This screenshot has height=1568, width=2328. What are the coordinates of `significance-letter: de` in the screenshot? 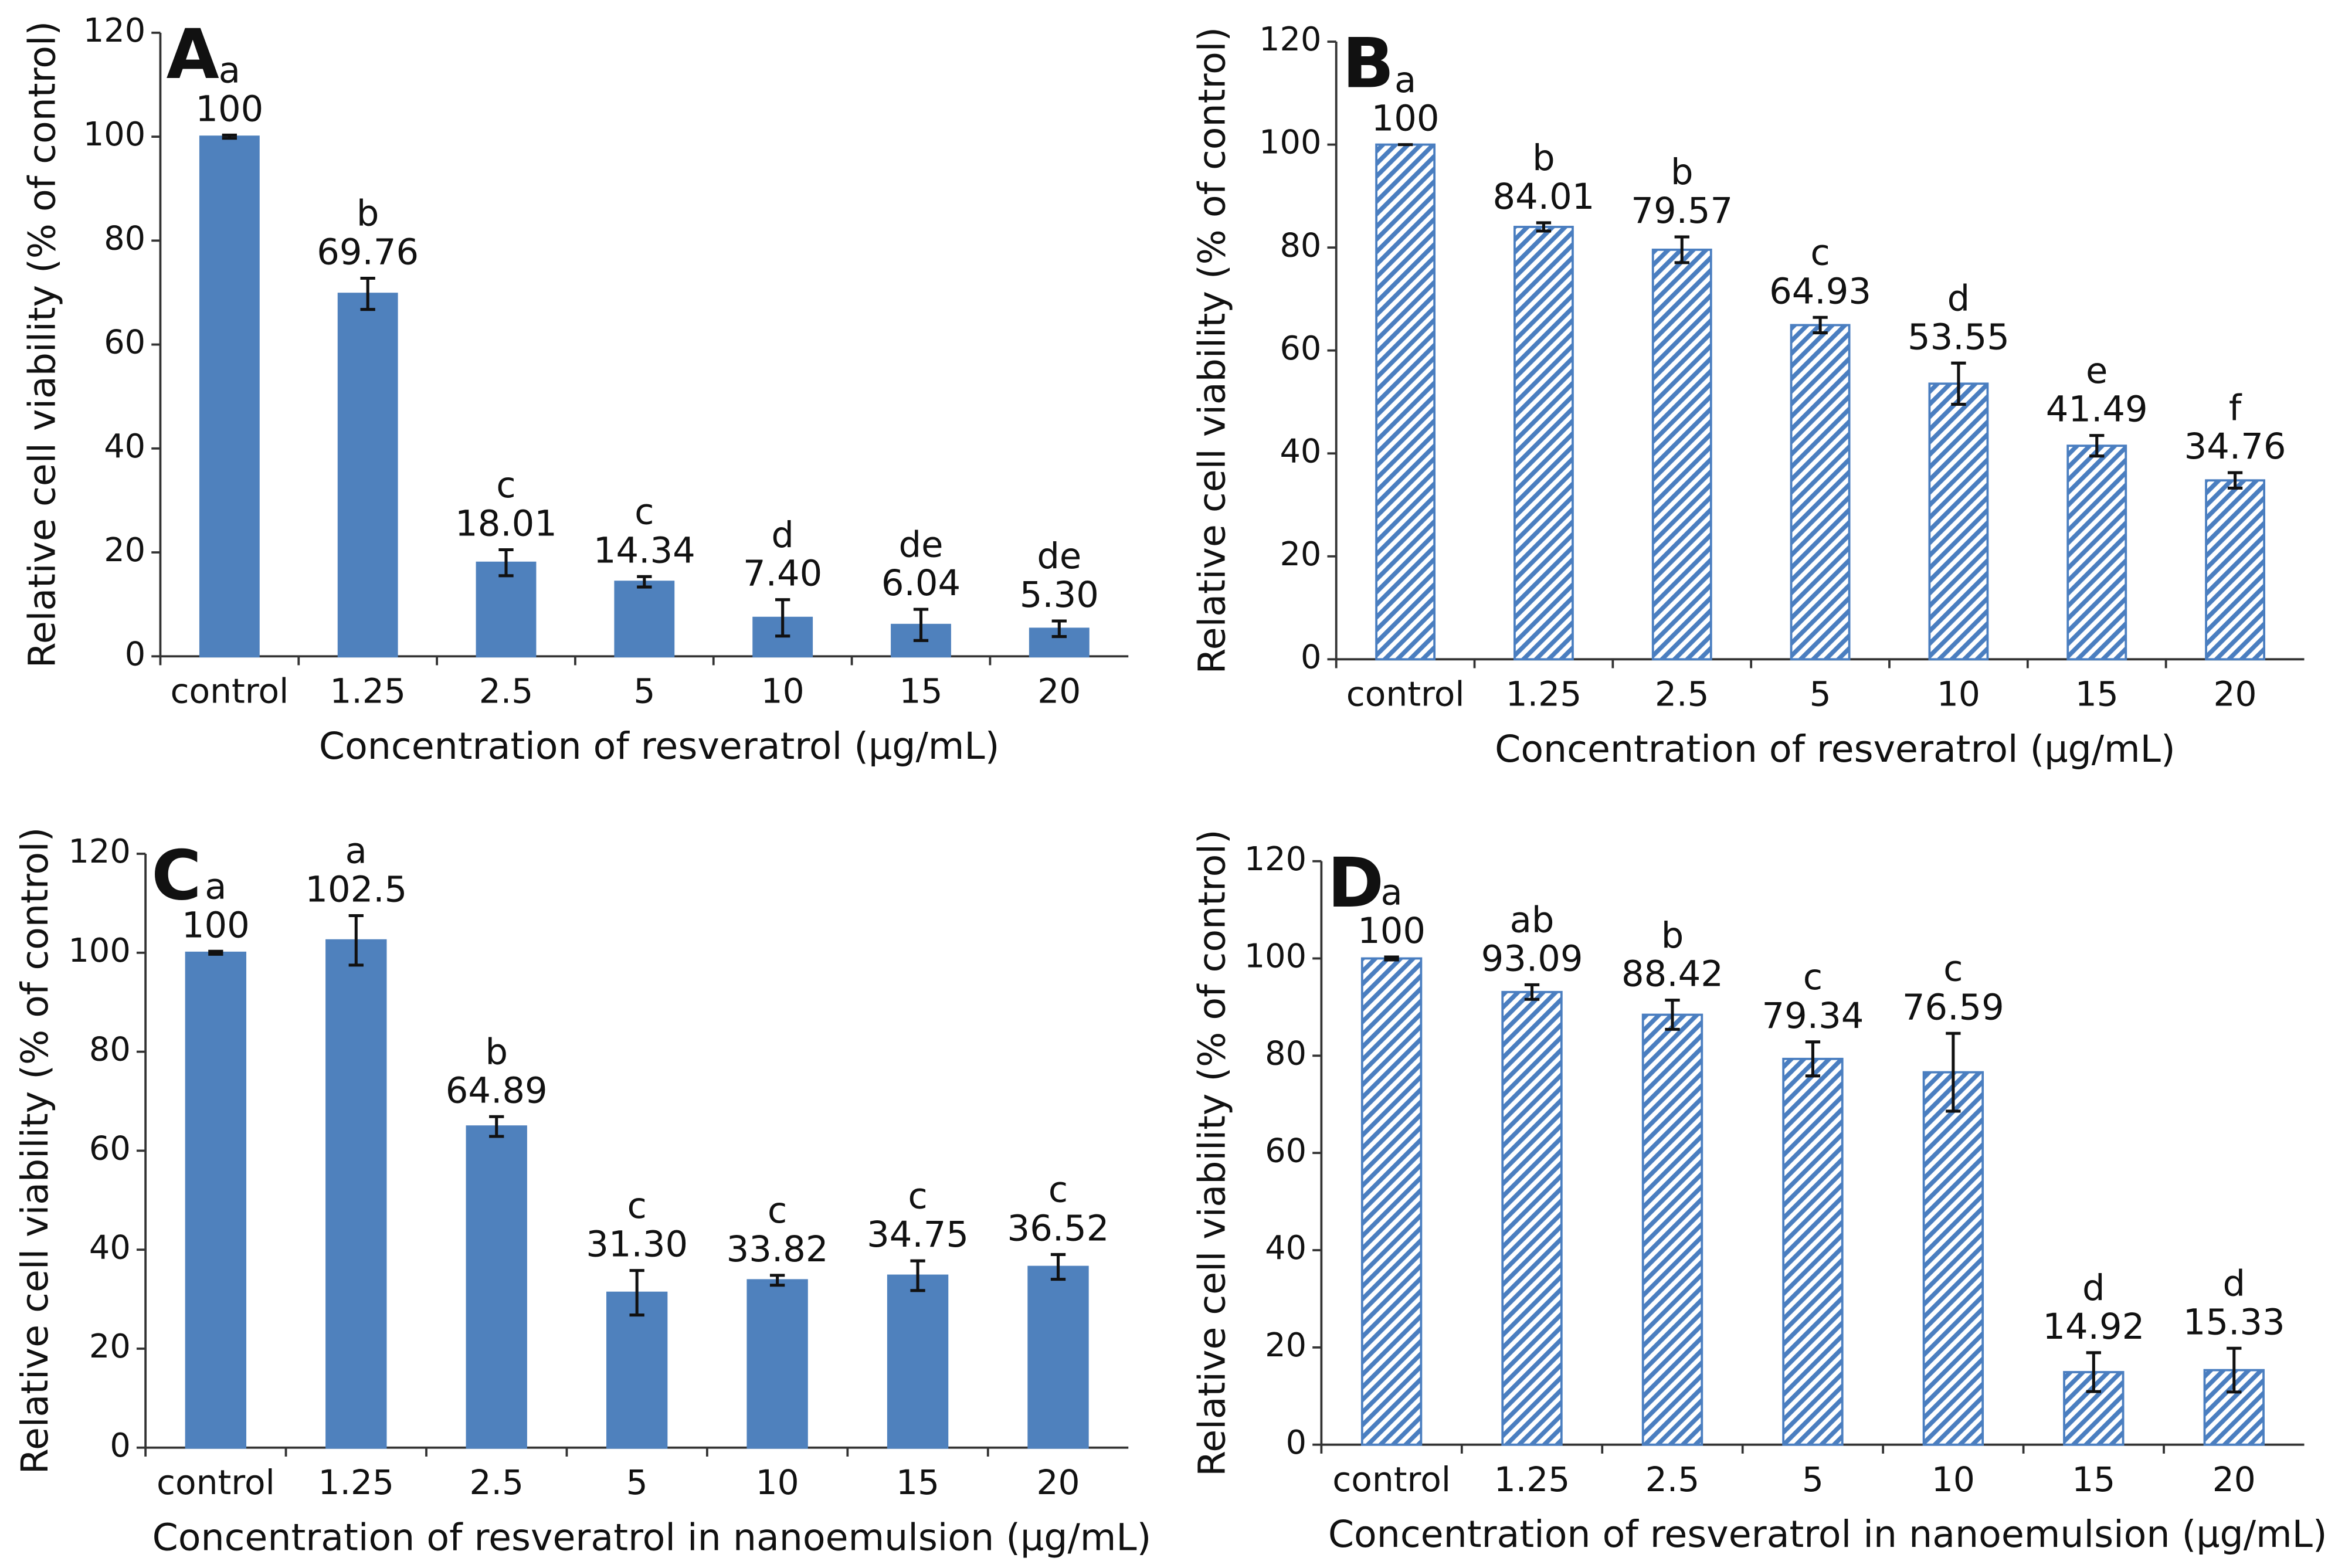 It's located at (1059, 556).